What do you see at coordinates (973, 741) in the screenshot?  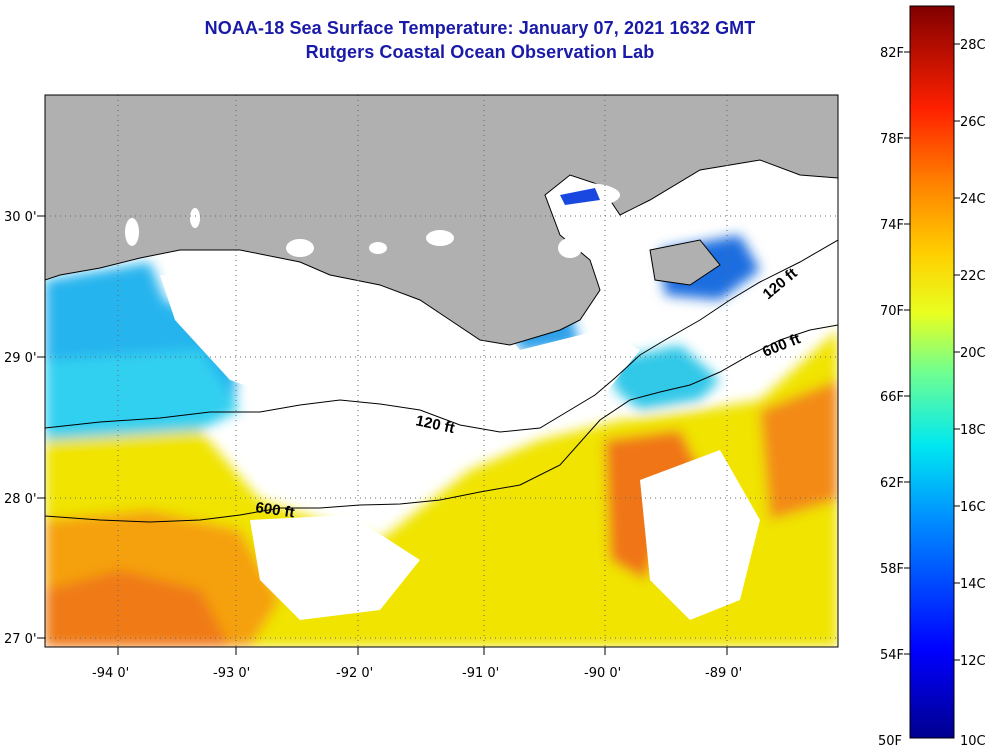 I see `colorbar-label-10c: 10C` at bounding box center [973, 741].